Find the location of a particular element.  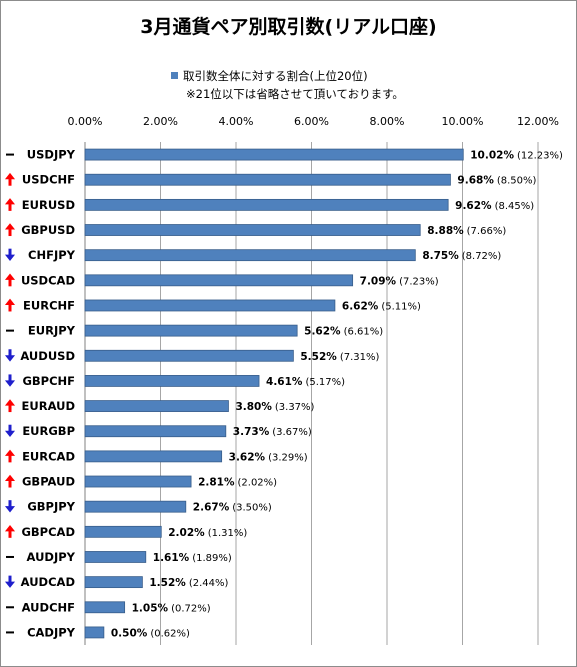

value-label-current: 5.52% is located at coordinates (318, 357).